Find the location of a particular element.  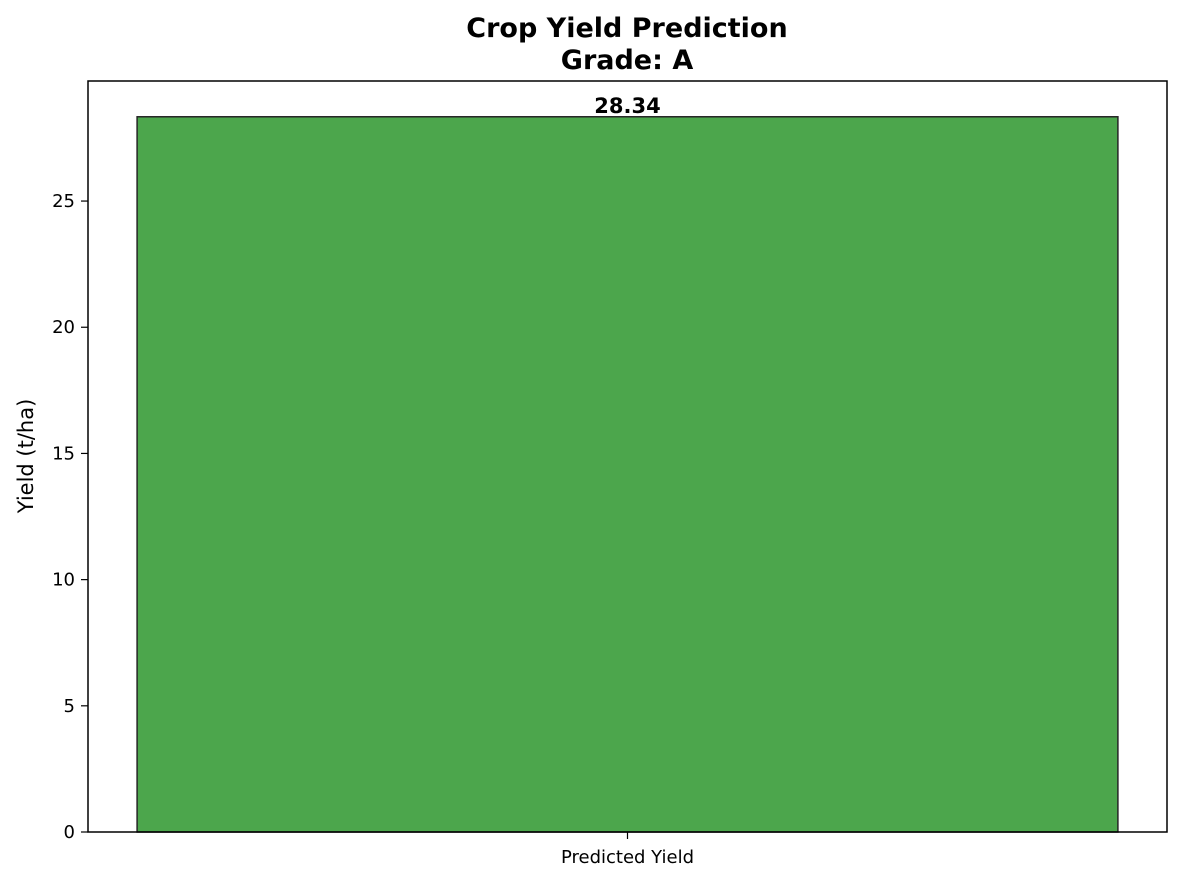

y-tick-label: 5 is located at coordinates (69, 706).